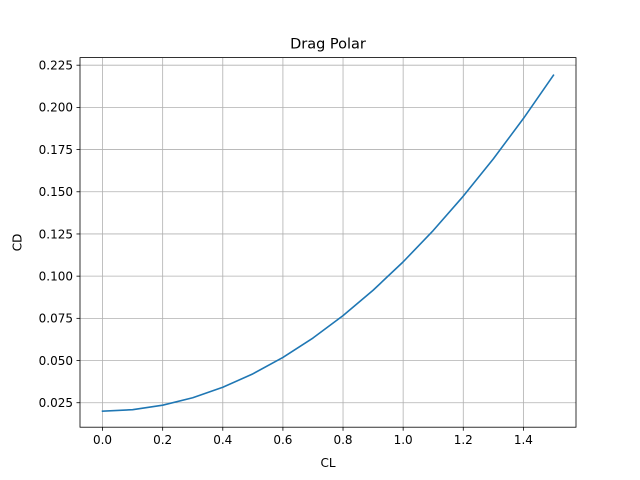 This screenshot has height=480, width=640. Describe the element at coordinates (463, 440) in the screenshot. I see `x-tick-label: 1.2` at that location.